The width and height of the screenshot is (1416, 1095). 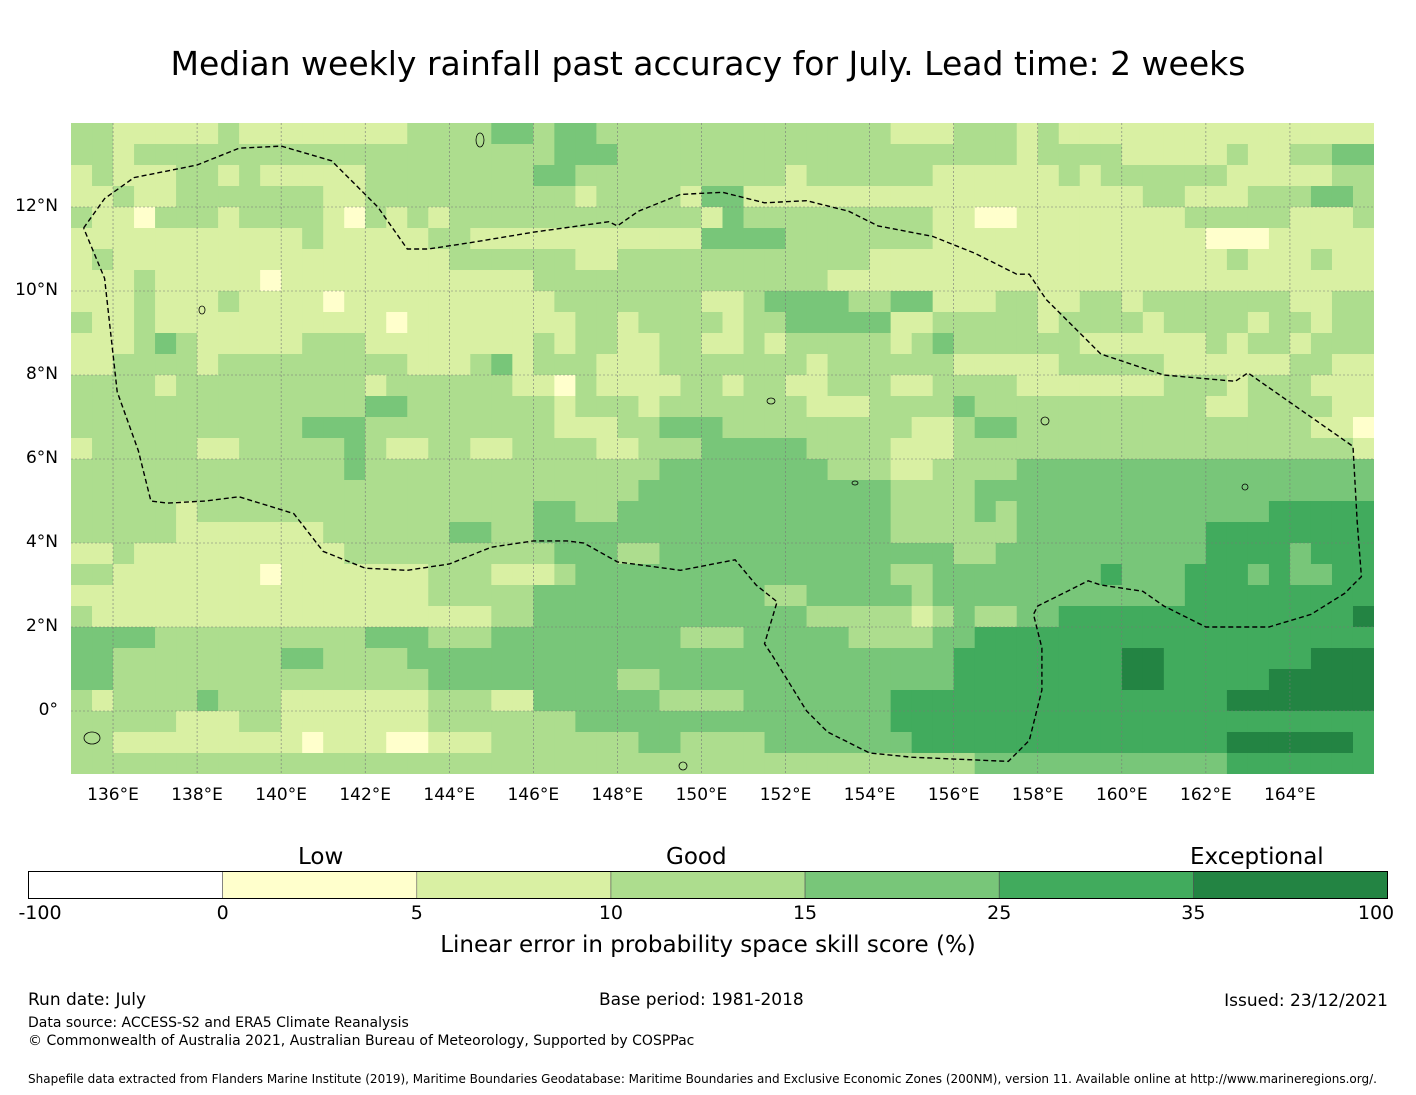 What do you see at coordinates (41, 374) in the screenshot?
I see `latitude-tick-label: 8°N` at bounding box center [41, 374].